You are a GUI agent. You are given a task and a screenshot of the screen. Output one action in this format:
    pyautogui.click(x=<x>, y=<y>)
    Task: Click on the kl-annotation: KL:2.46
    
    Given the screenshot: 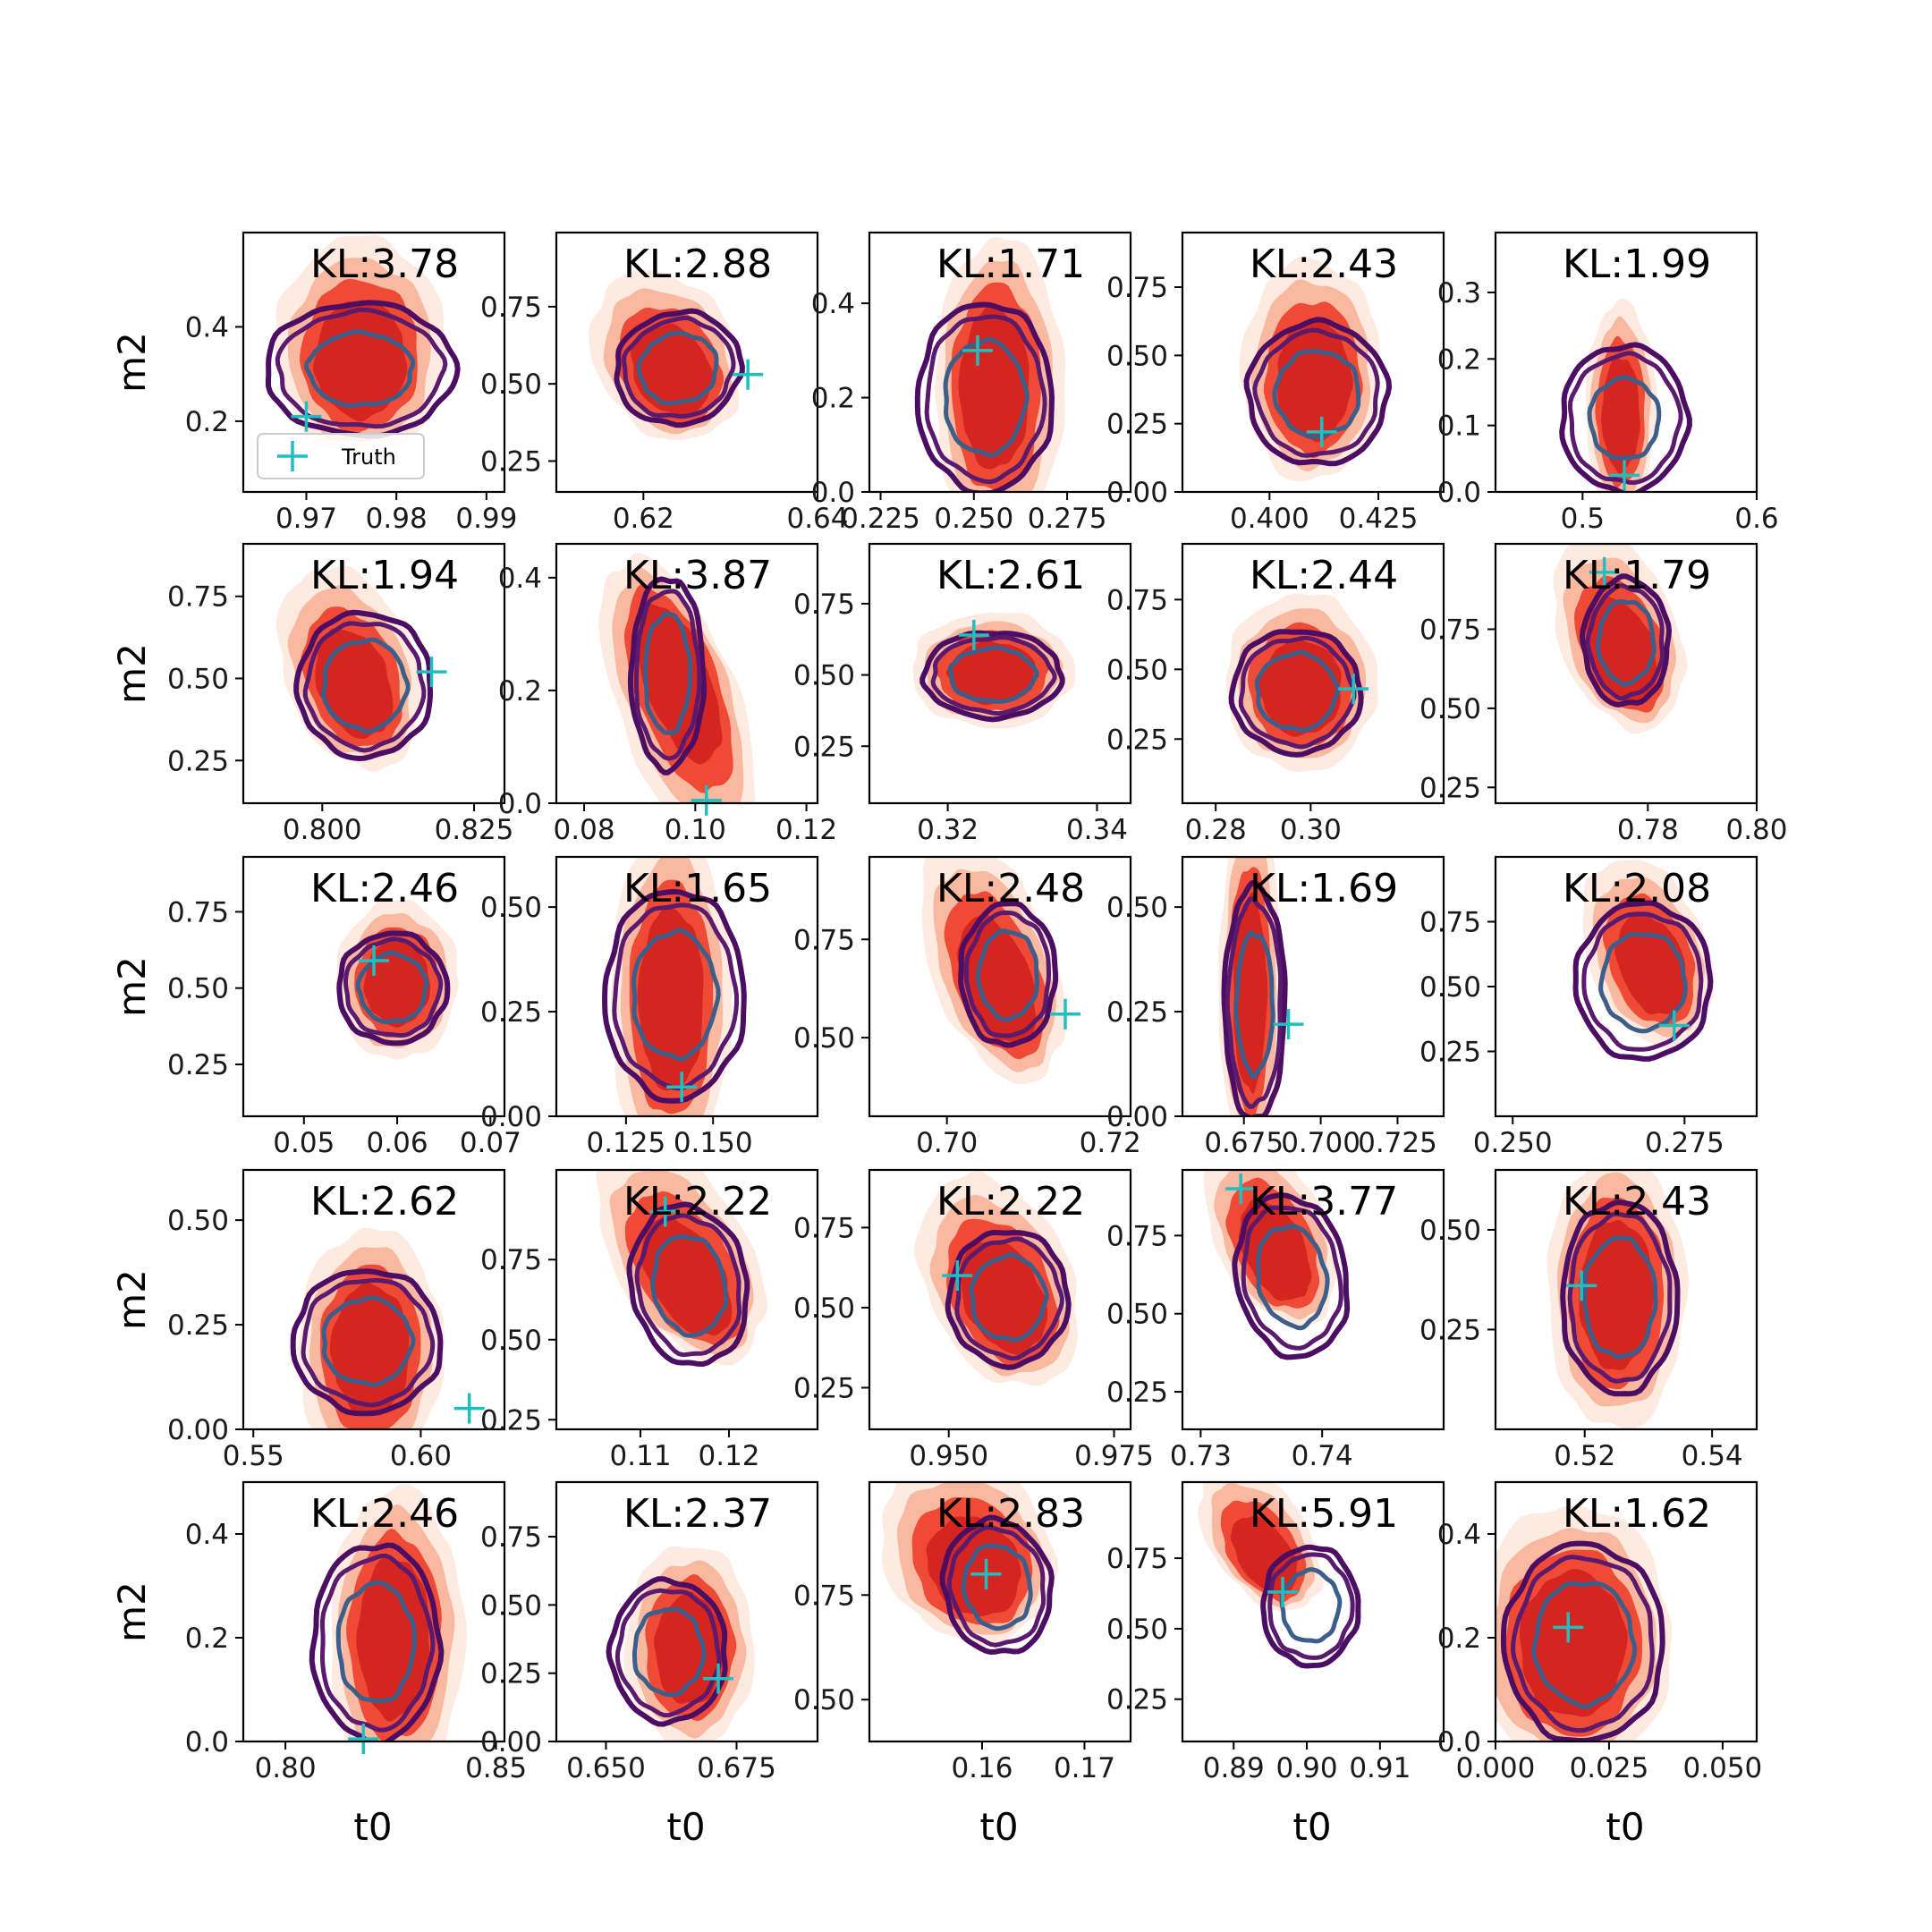 What is the action you would take?
    pyautogui.click(x=384, y=1514)
    